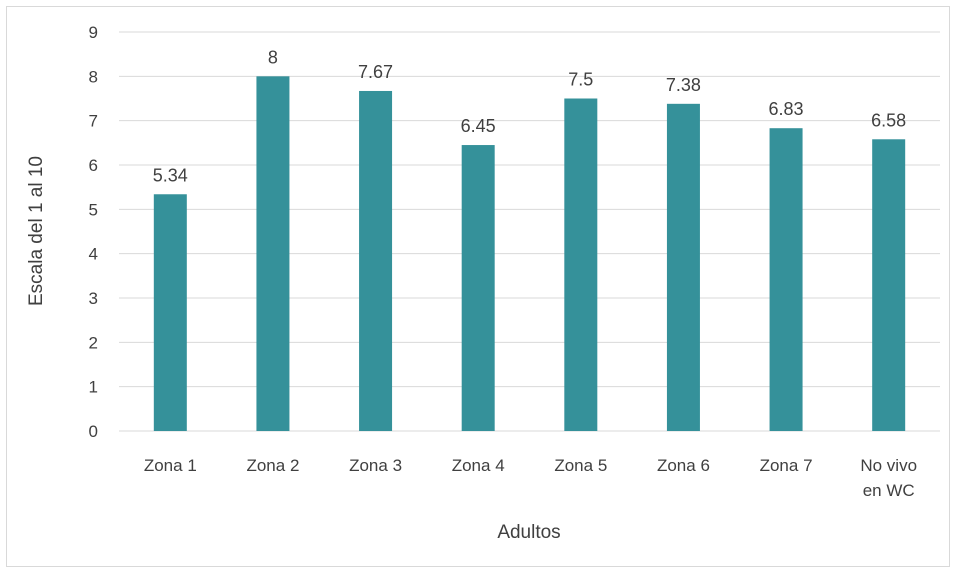 Image resolution: width=958 pixels, height=575 pixels. What do you see at coordinates (93, 431) in the screenshot?
I see `y-tick-label: 0` at bounding box center [93, 431].